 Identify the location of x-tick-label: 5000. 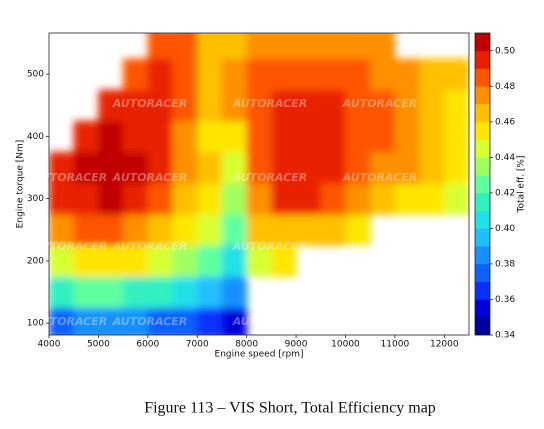
(98, 345).